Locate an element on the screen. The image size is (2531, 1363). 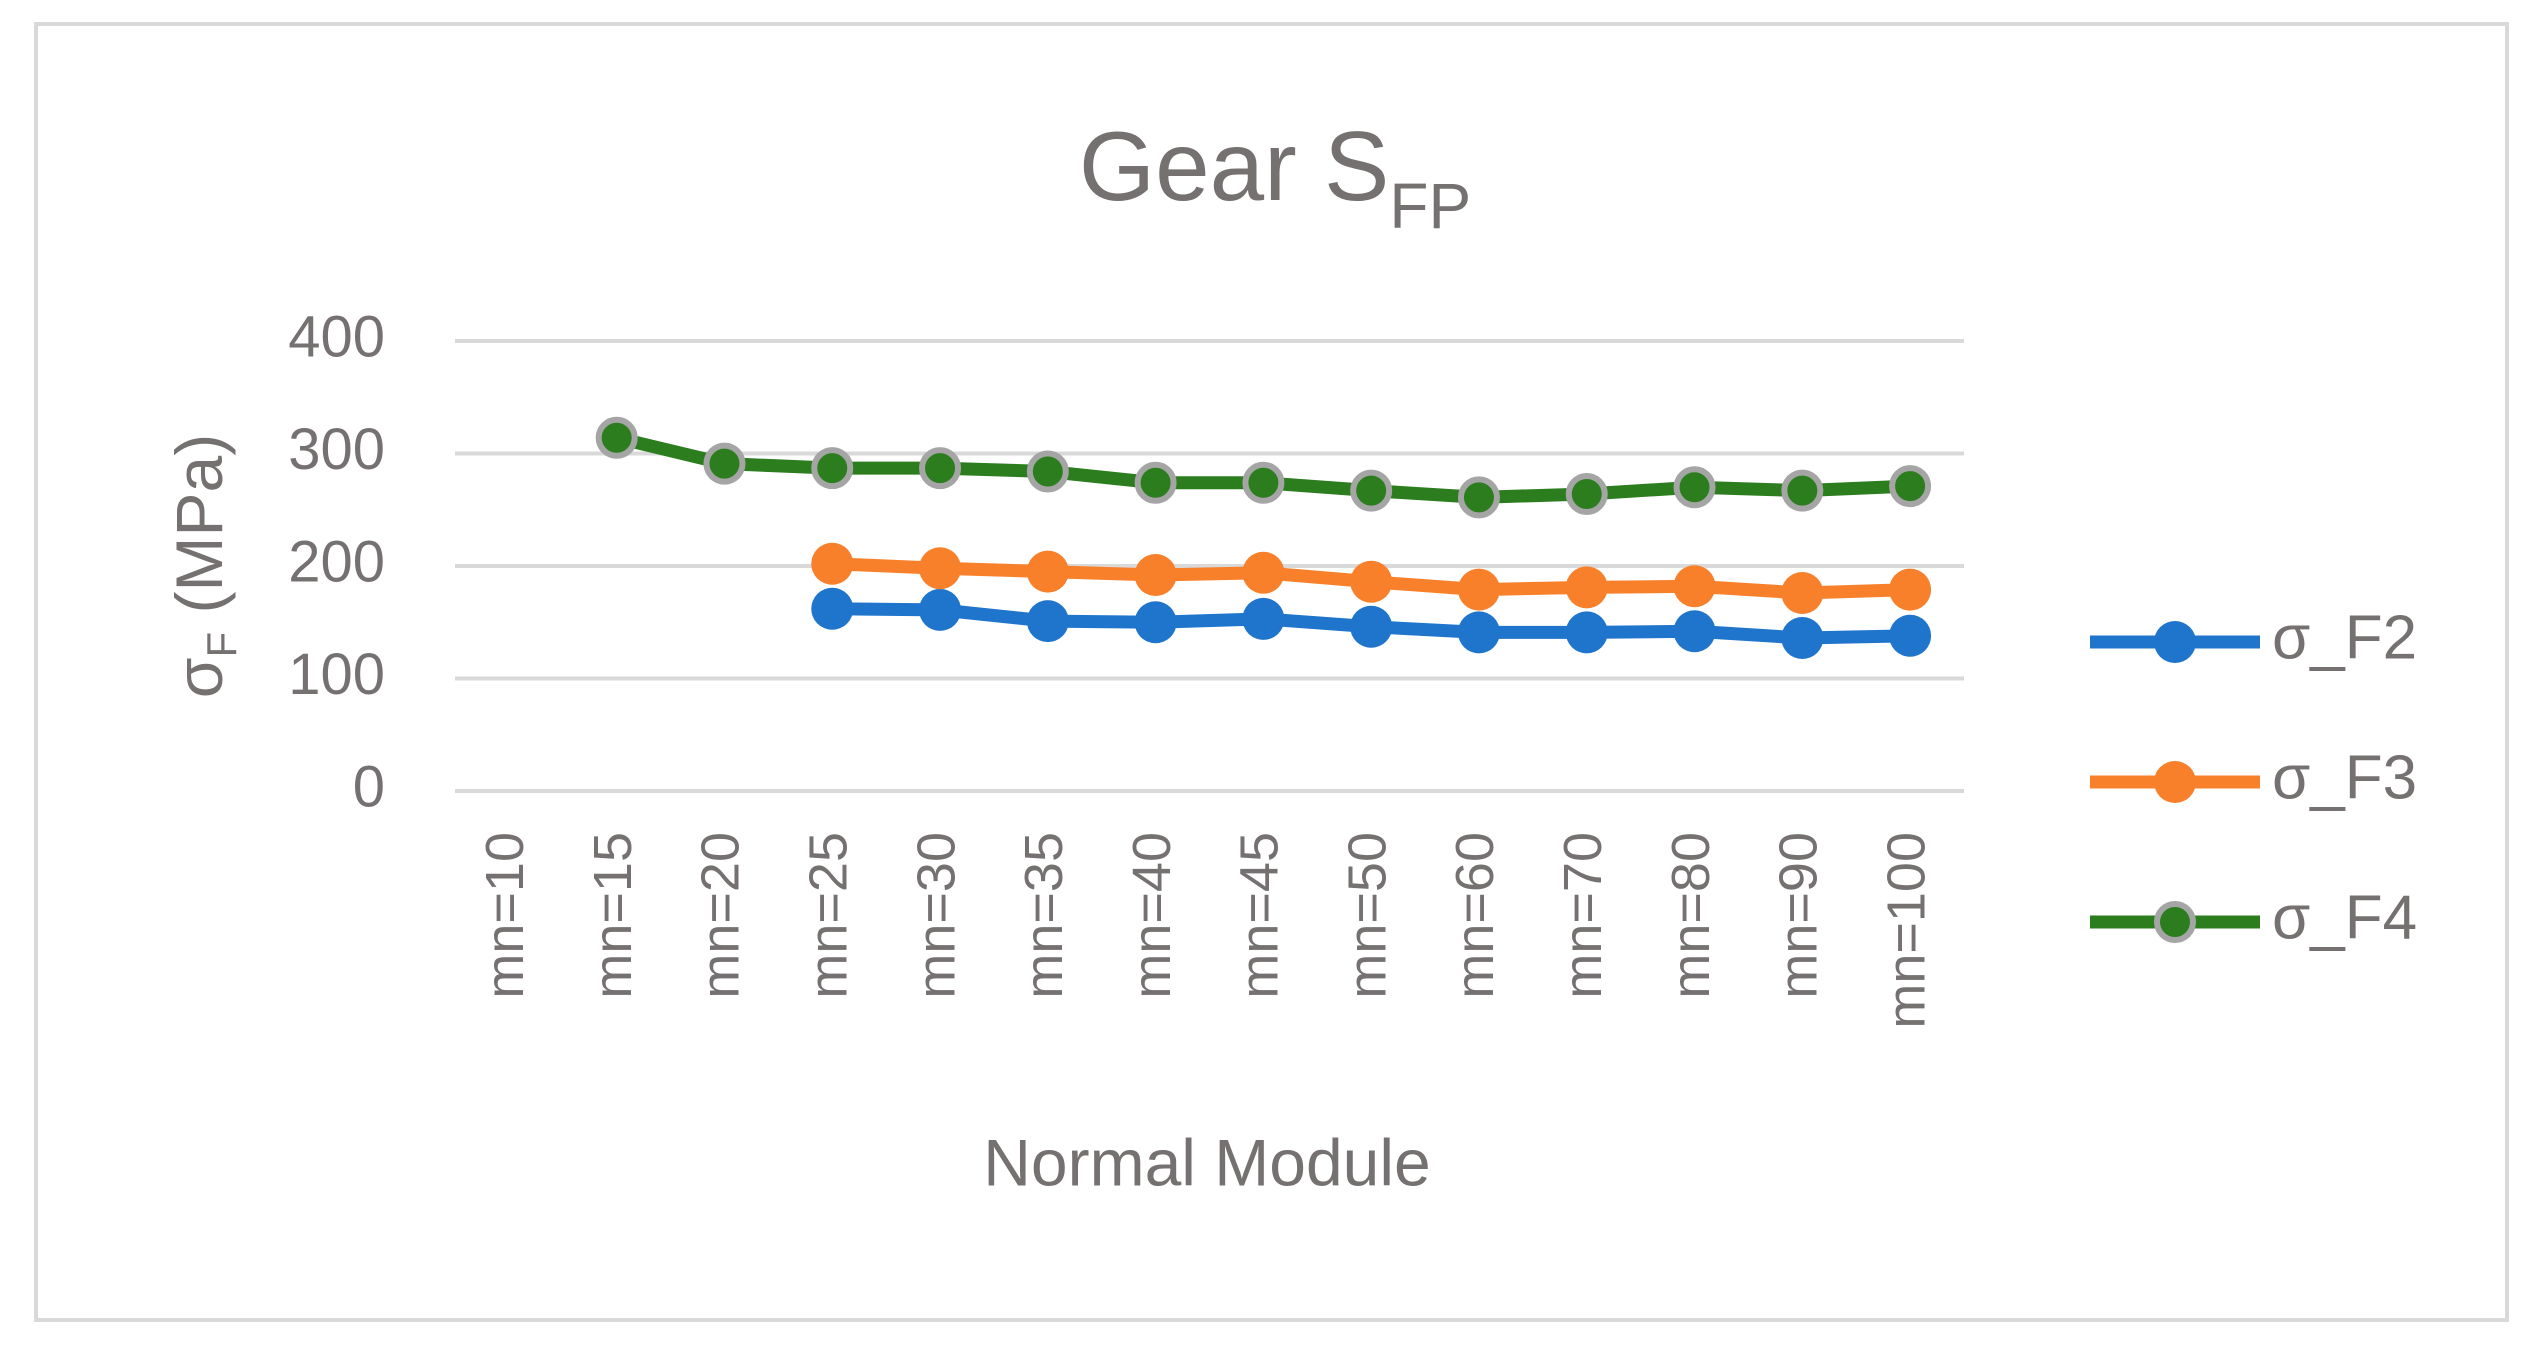
legend-label: σ_F3 is located at coordinates (2344, 777).